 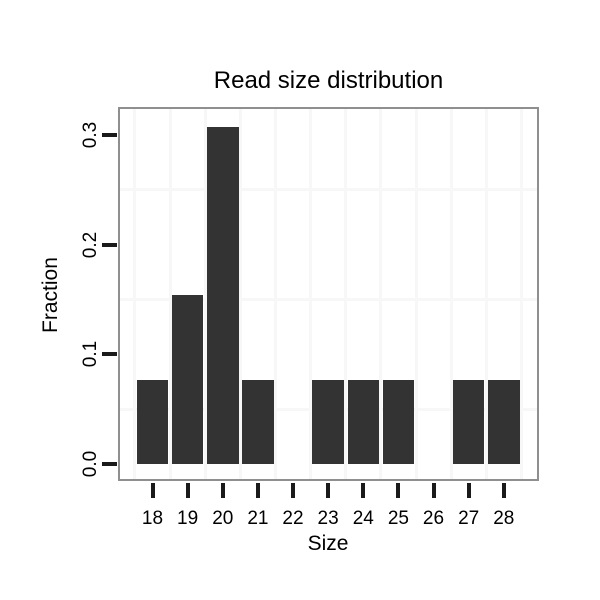 What do you see at coordinates (328, 518) in the screenshot?
I see `x-tick-label: 23` at bounding box center [328, 518].